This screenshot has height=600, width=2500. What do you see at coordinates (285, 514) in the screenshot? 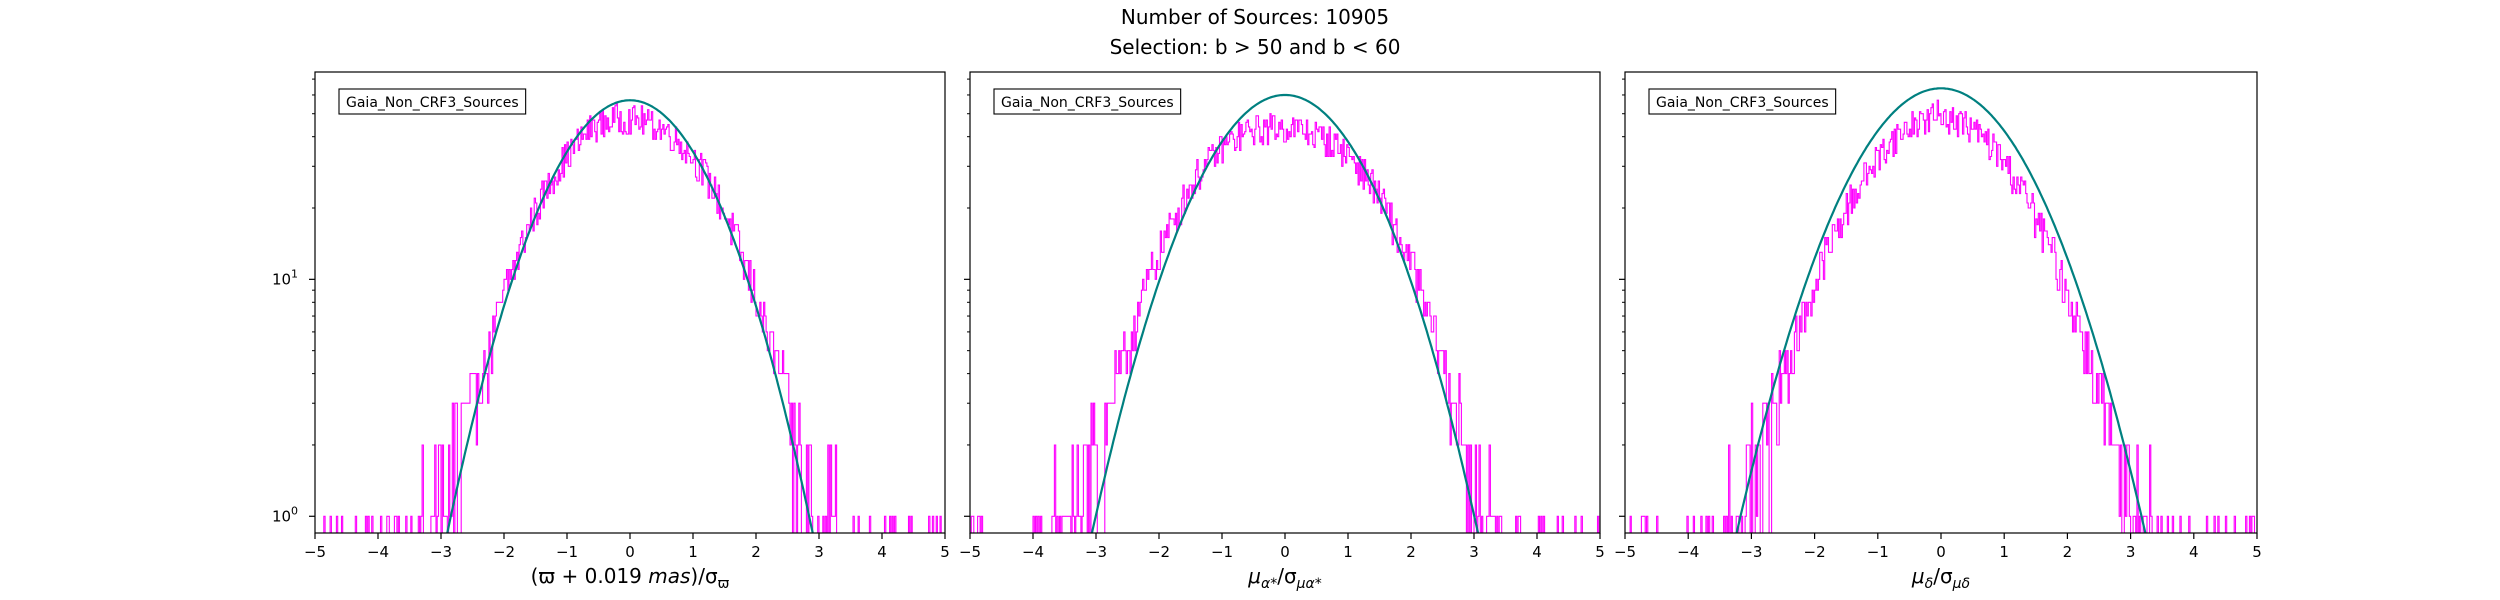
I see `y-tick-label: 10⁰` at bounding box center [285, 514].